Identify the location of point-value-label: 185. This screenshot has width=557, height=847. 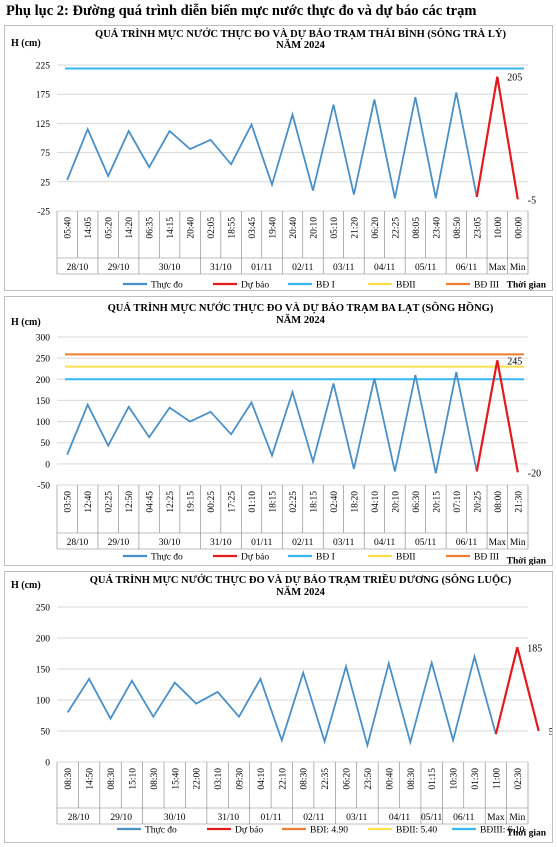
(534, 648).